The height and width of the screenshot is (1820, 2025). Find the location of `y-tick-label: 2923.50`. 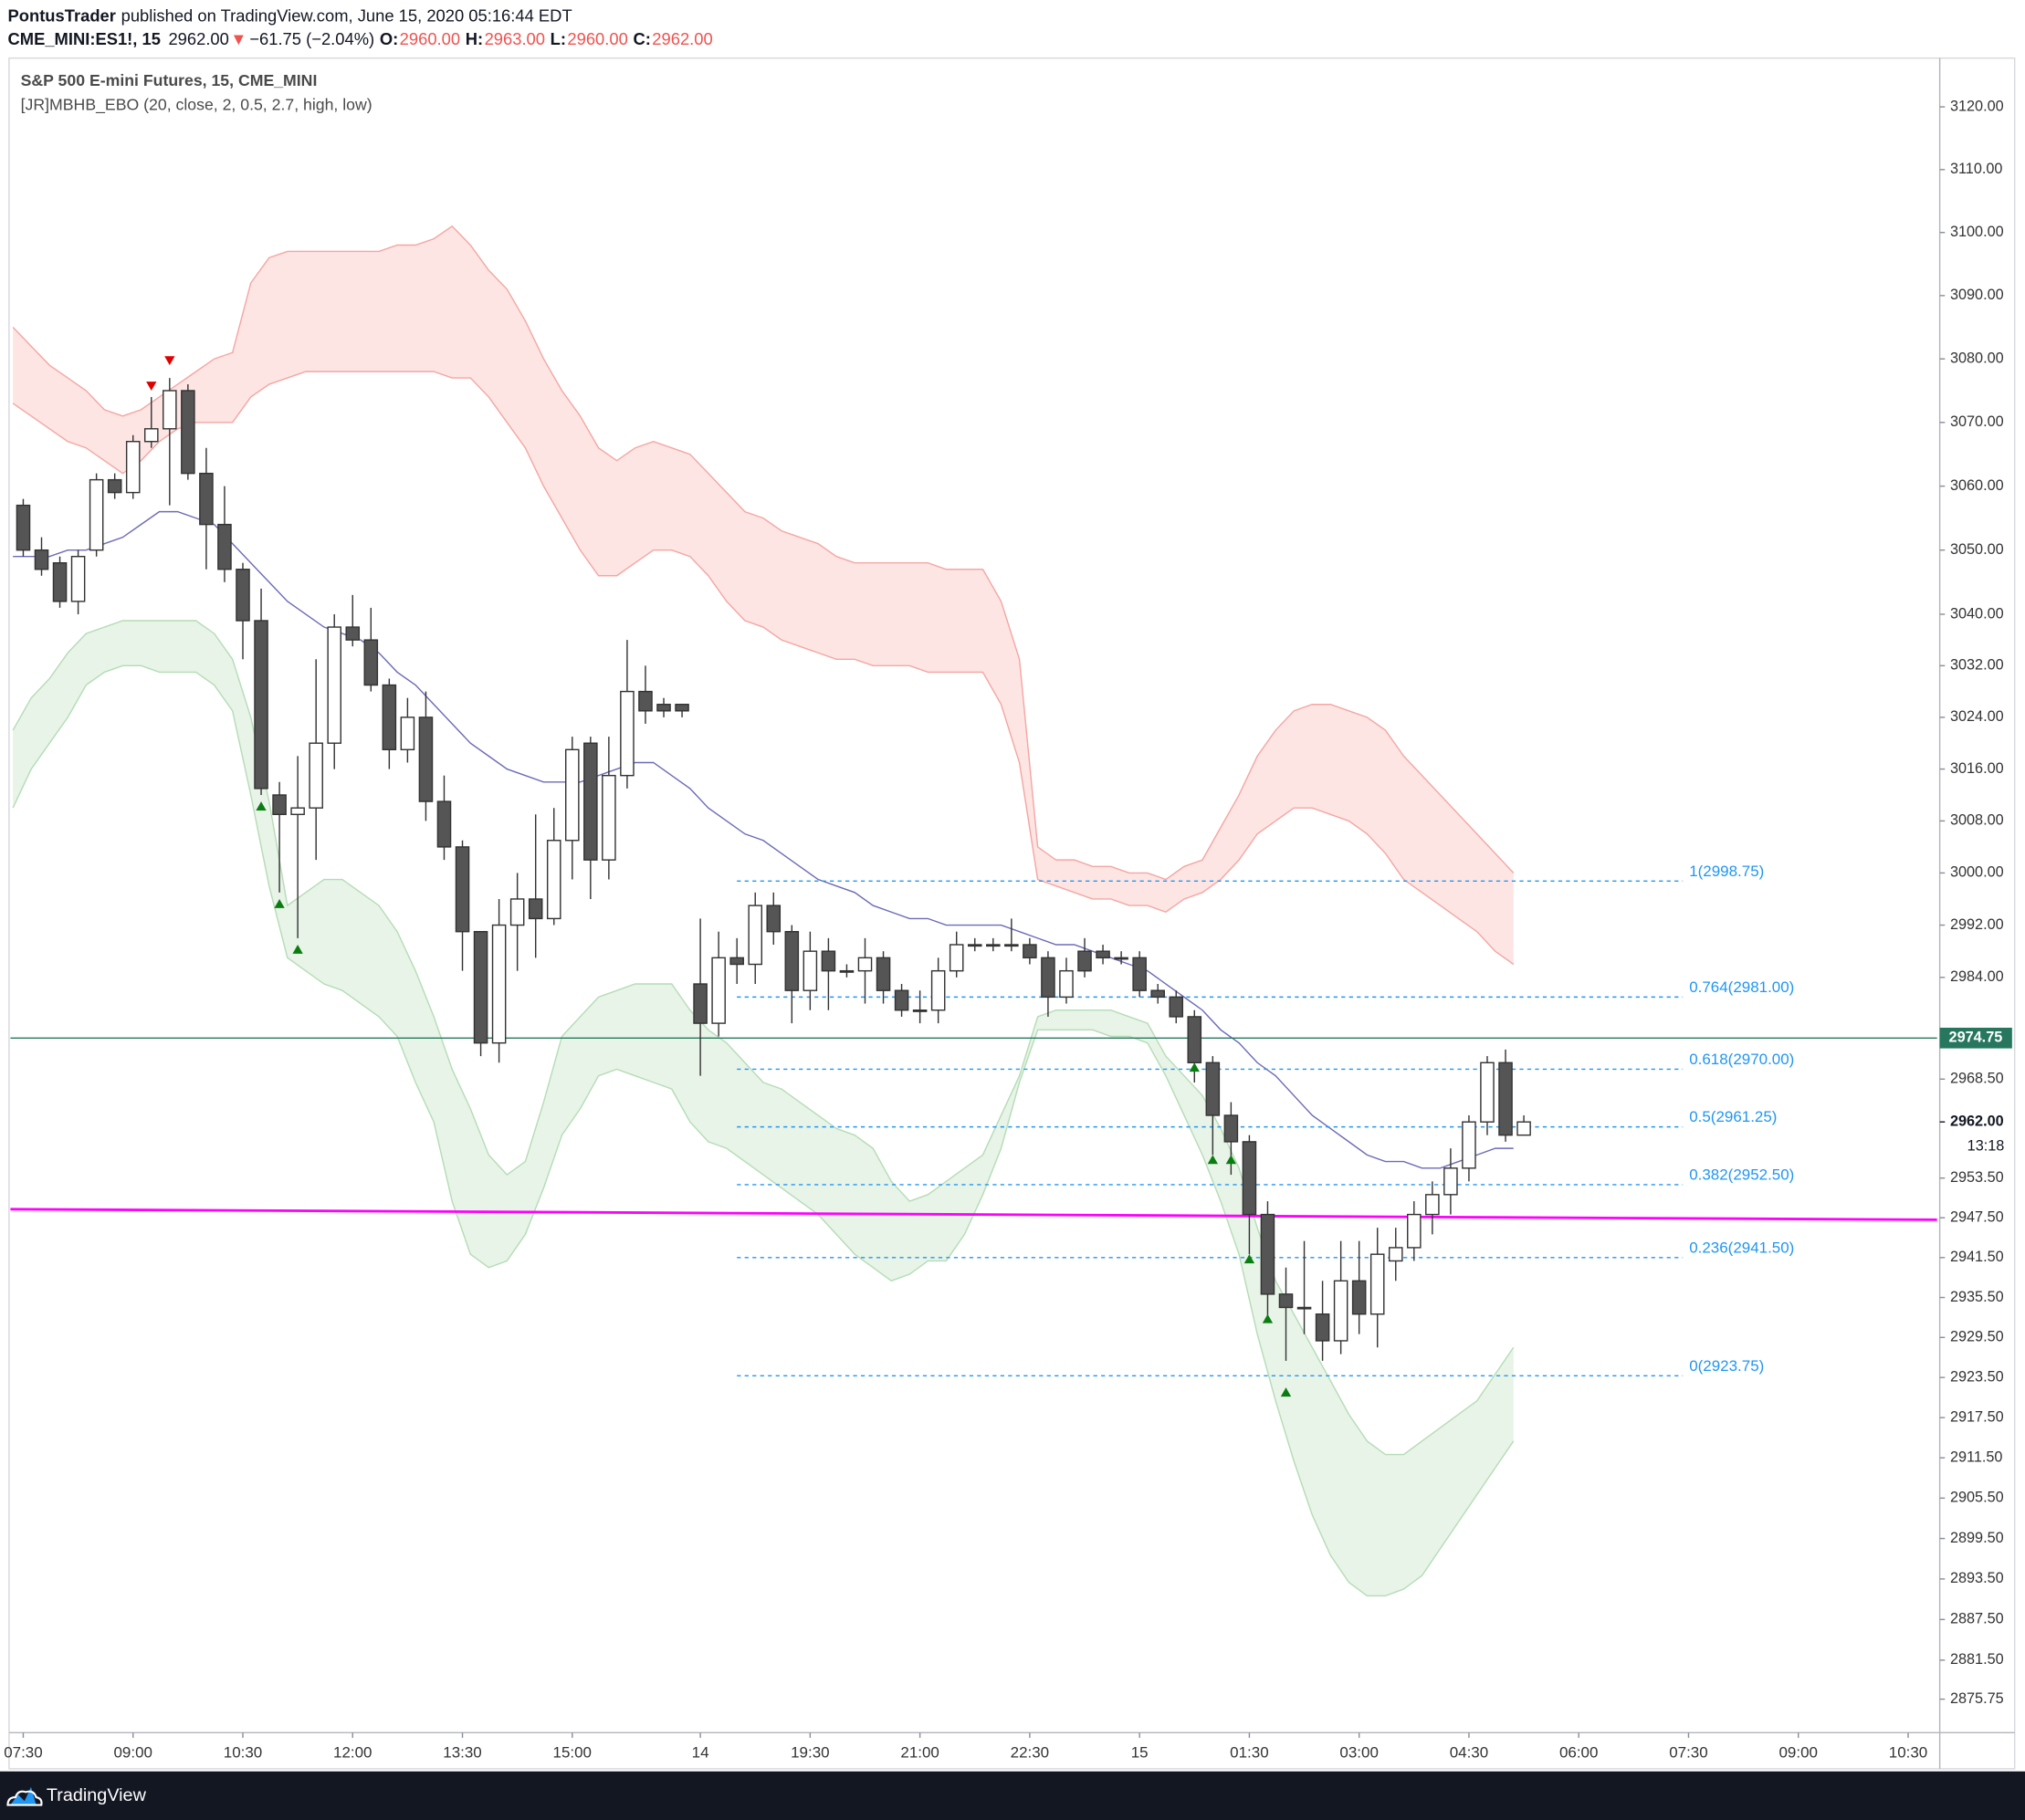

y-tick-label: 2923.50 is located at coordinates (1977, 1377).